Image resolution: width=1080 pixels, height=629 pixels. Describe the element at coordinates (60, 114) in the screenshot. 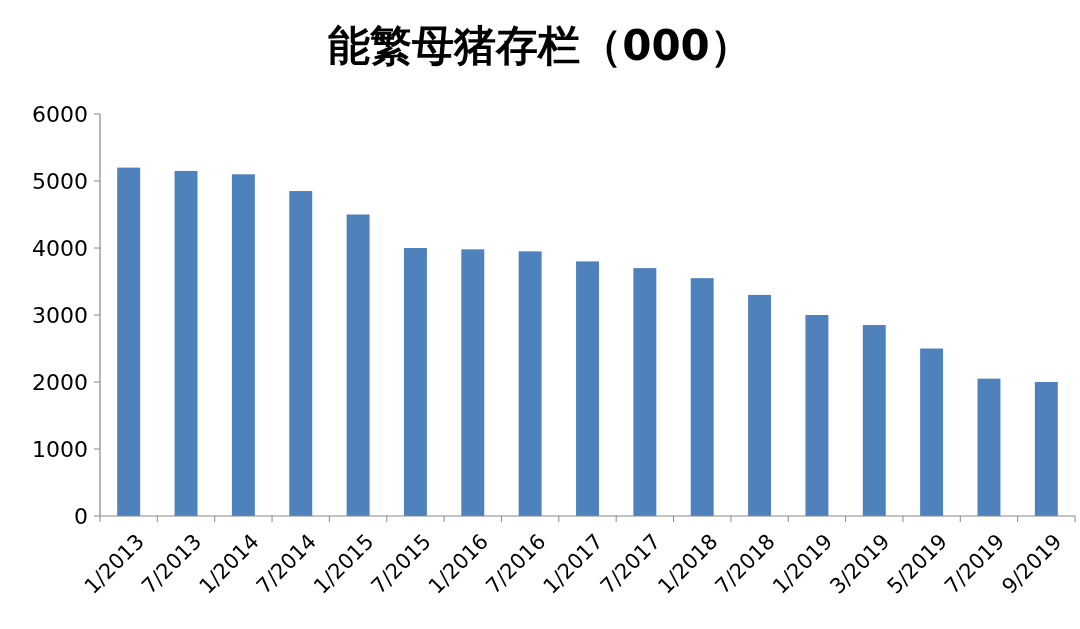

I see `y-tick-label: 6000` at that location.